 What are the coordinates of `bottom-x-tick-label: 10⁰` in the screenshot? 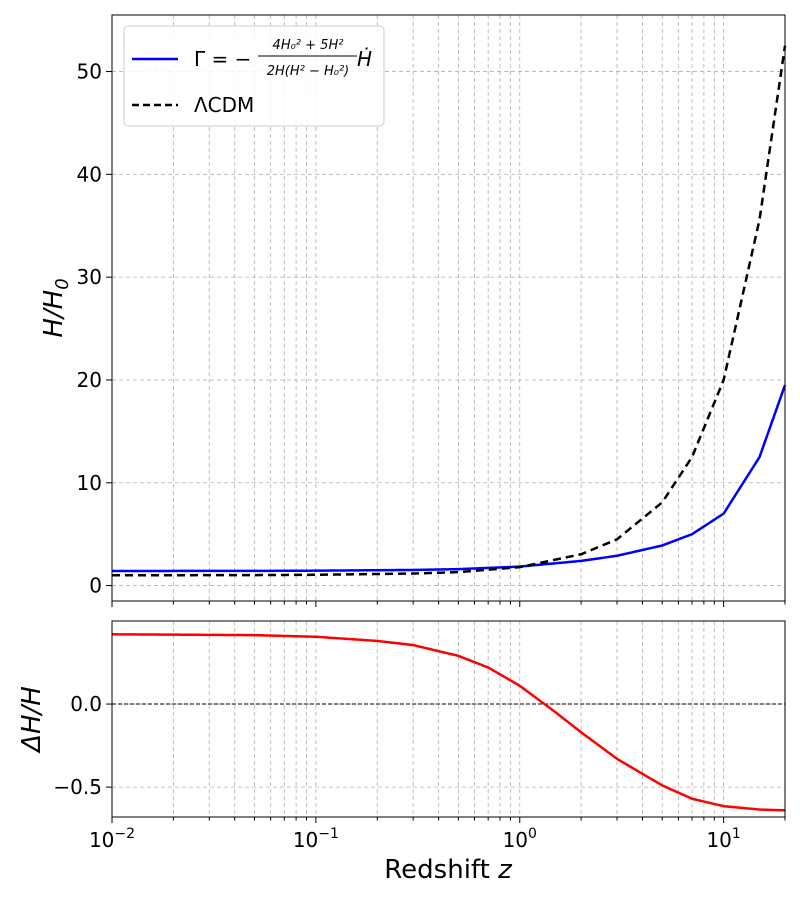 It's located at (520, 839).